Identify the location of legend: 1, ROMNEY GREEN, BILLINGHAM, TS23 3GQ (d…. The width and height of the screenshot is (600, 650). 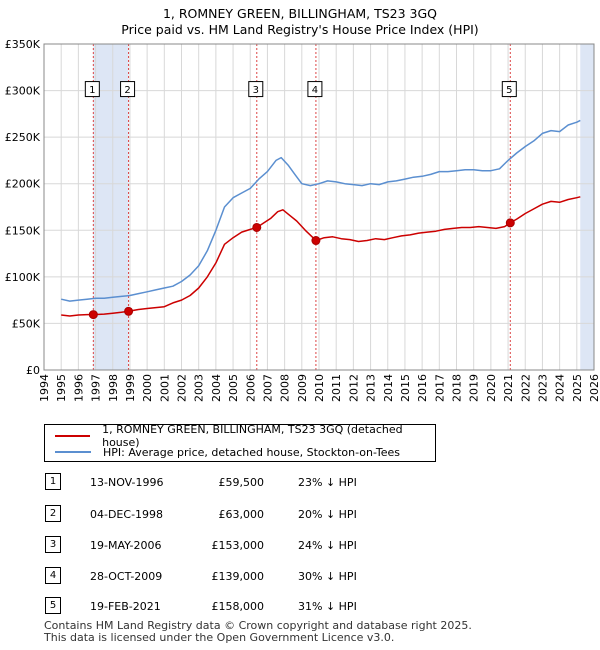
(240, 442).